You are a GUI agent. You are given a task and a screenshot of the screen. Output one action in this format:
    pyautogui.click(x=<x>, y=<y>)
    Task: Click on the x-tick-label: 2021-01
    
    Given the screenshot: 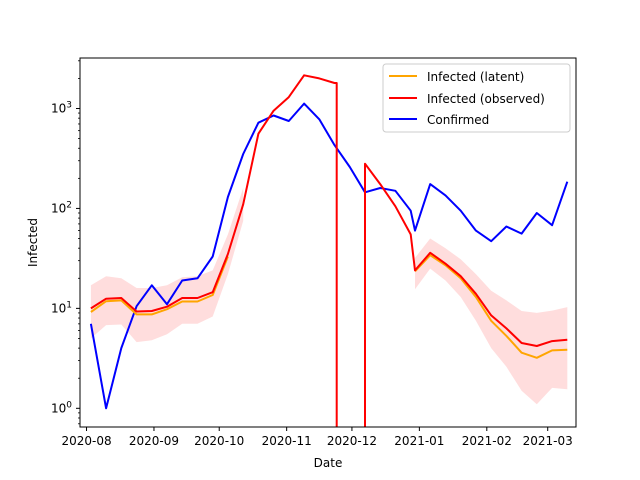 What is the action you would take?
    pyautogui.click(x=419, y=441)
    